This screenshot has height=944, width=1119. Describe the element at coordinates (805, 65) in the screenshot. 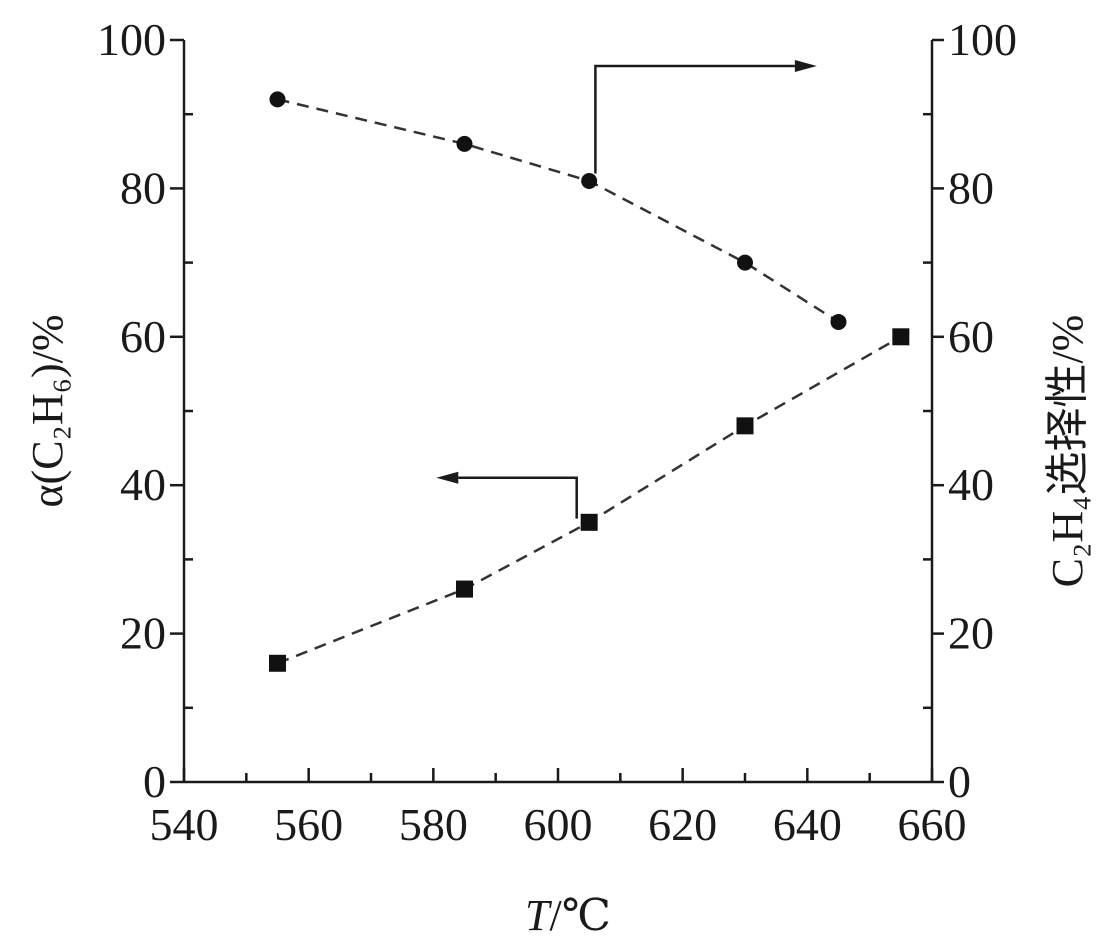

I see `arrowhead-right` at that location.